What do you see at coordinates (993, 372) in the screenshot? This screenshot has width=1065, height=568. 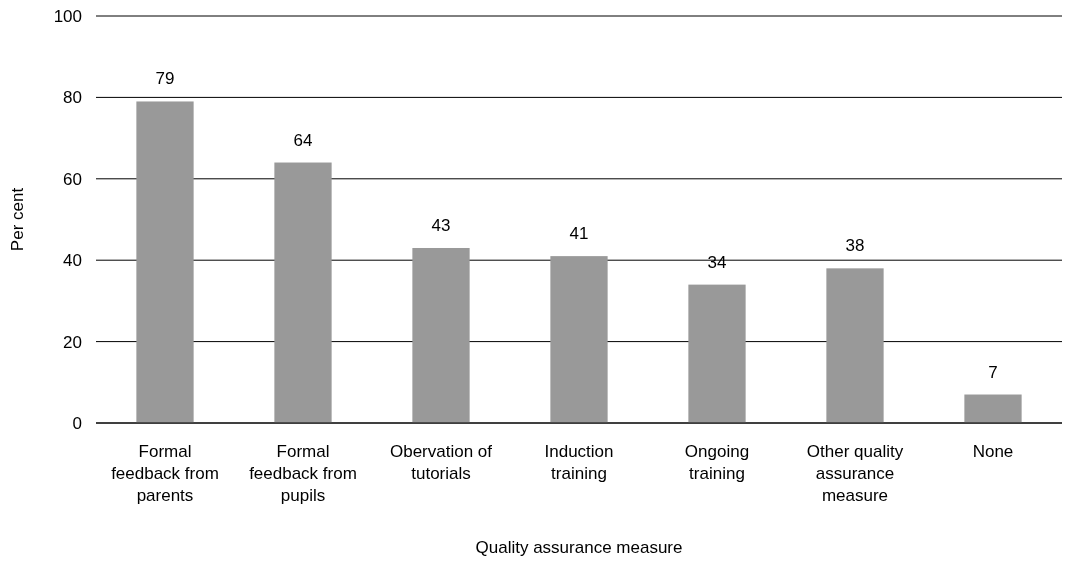 I see `data-label: 7` at bounding box center [993, 372].